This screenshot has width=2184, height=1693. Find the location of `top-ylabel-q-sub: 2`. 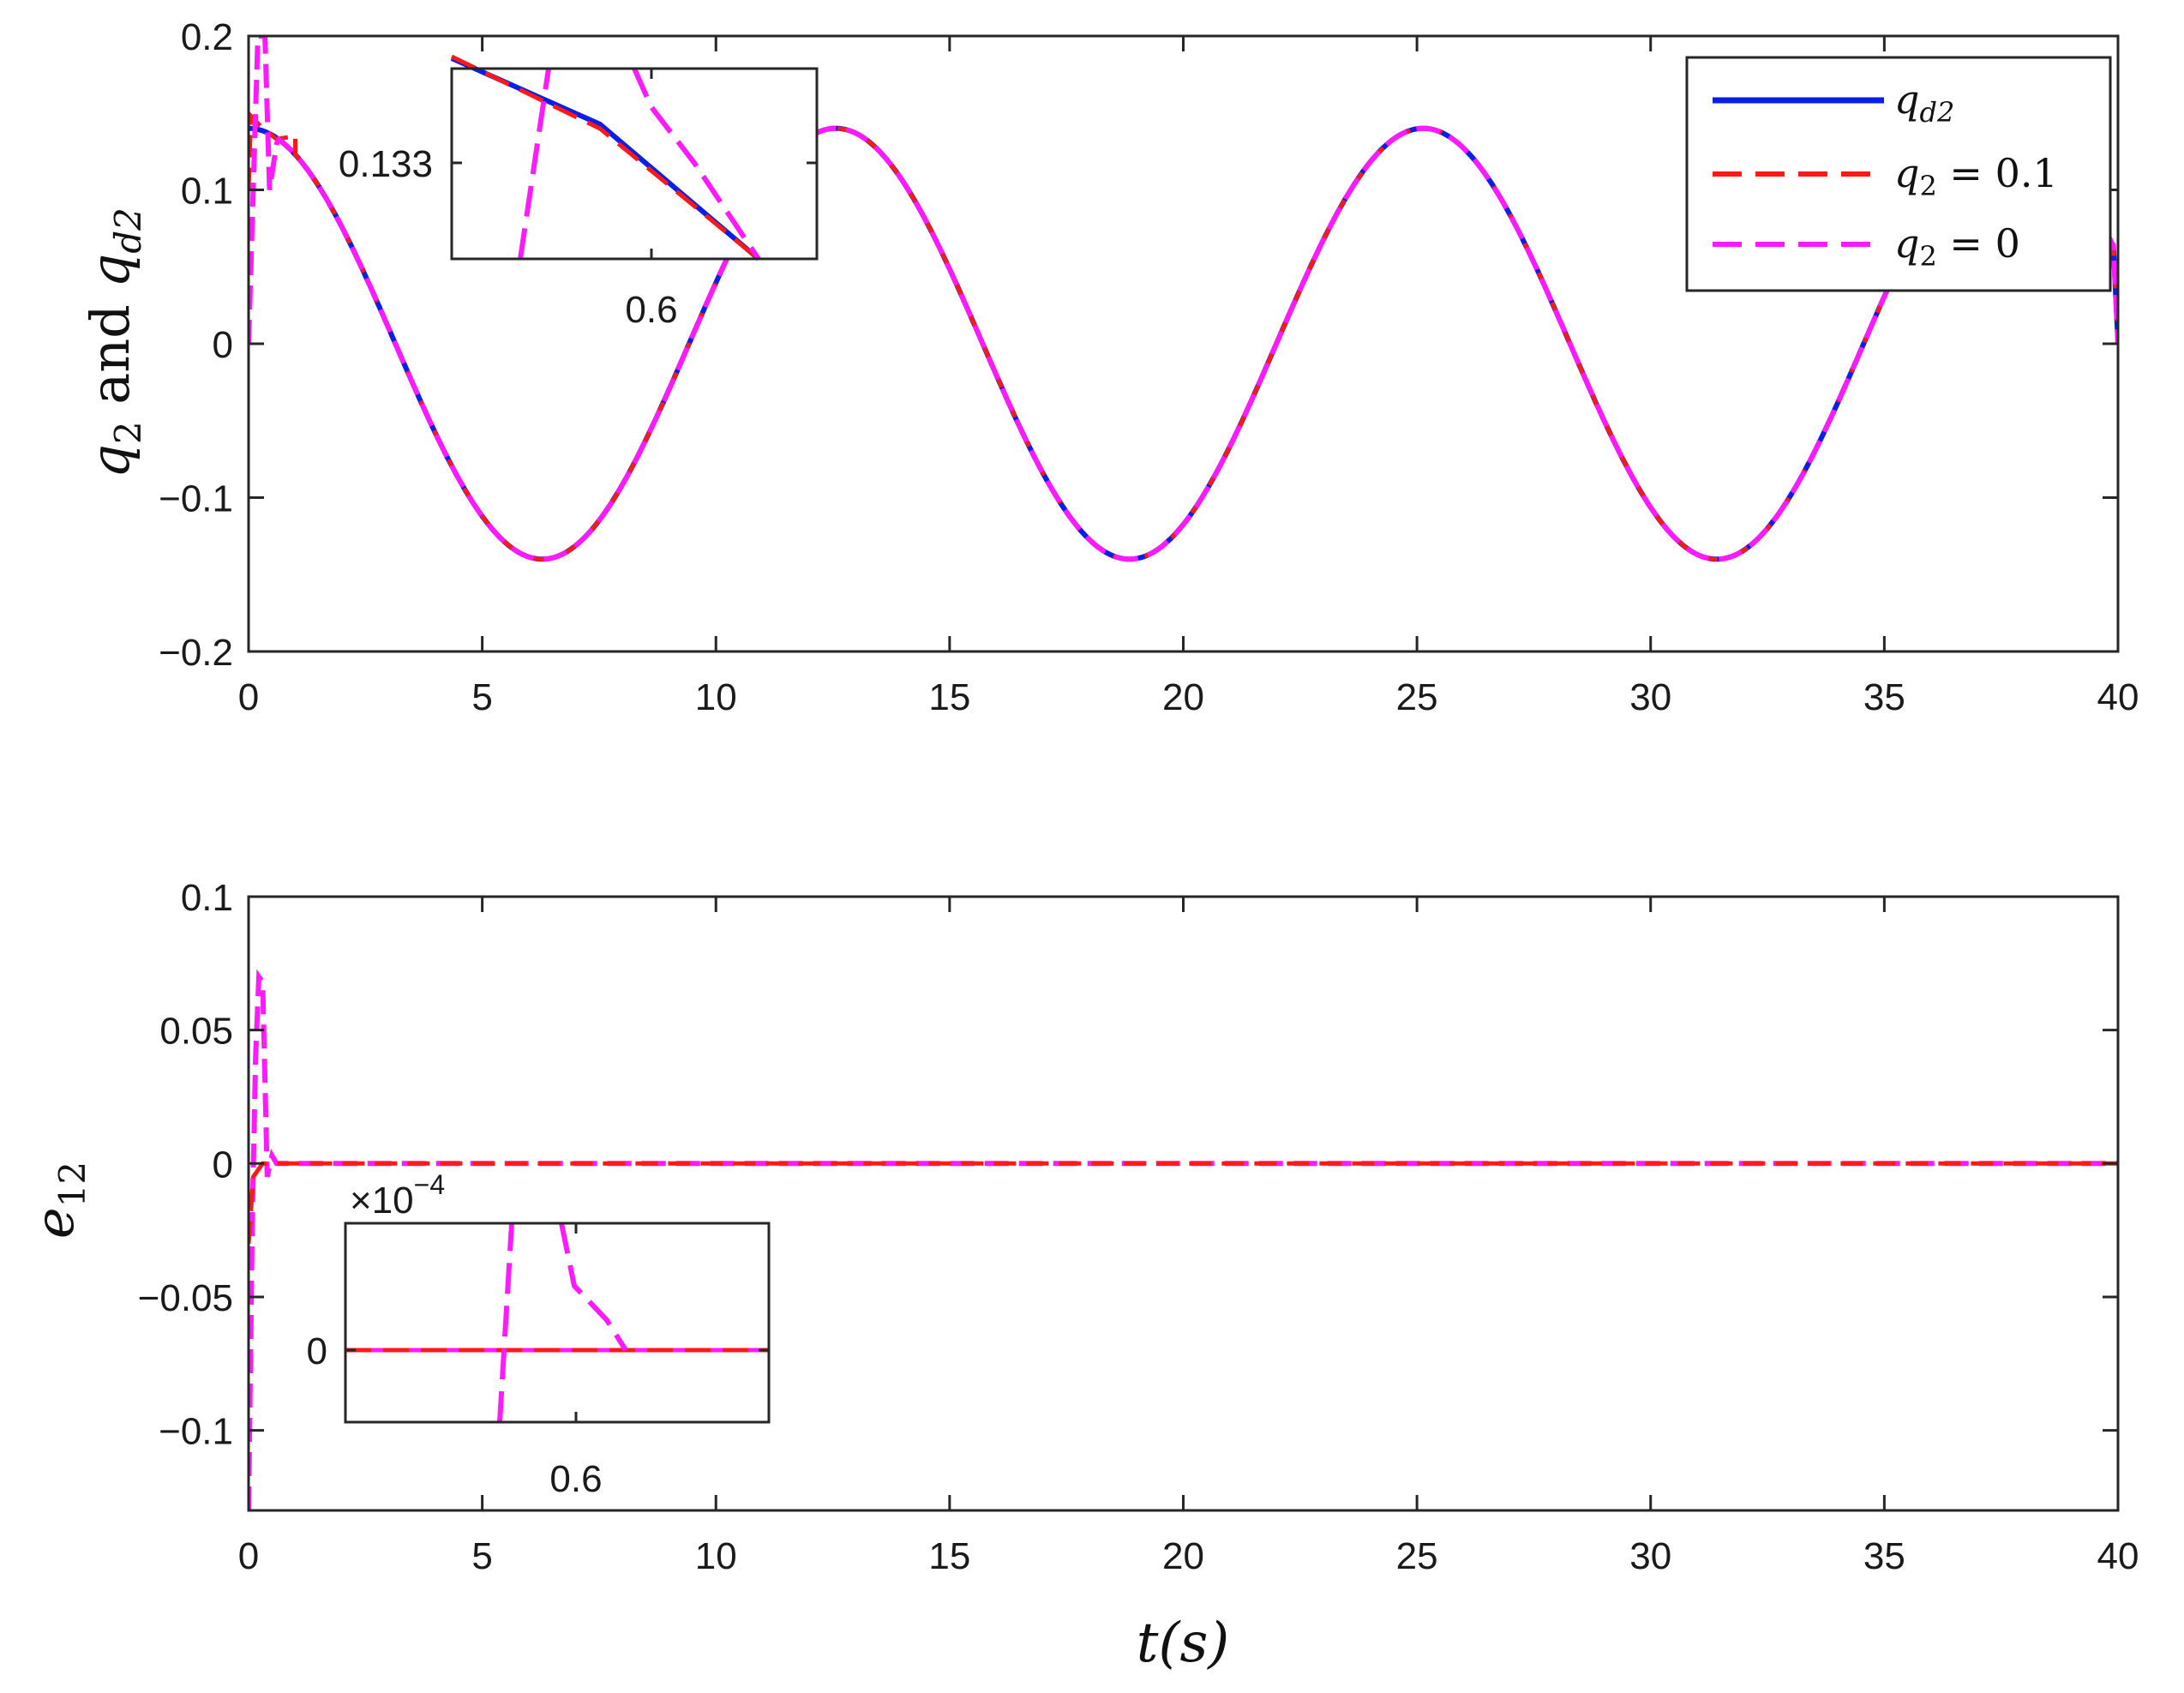

top-ylabel-q-sub: 2 is located at coordinates (128, 432).